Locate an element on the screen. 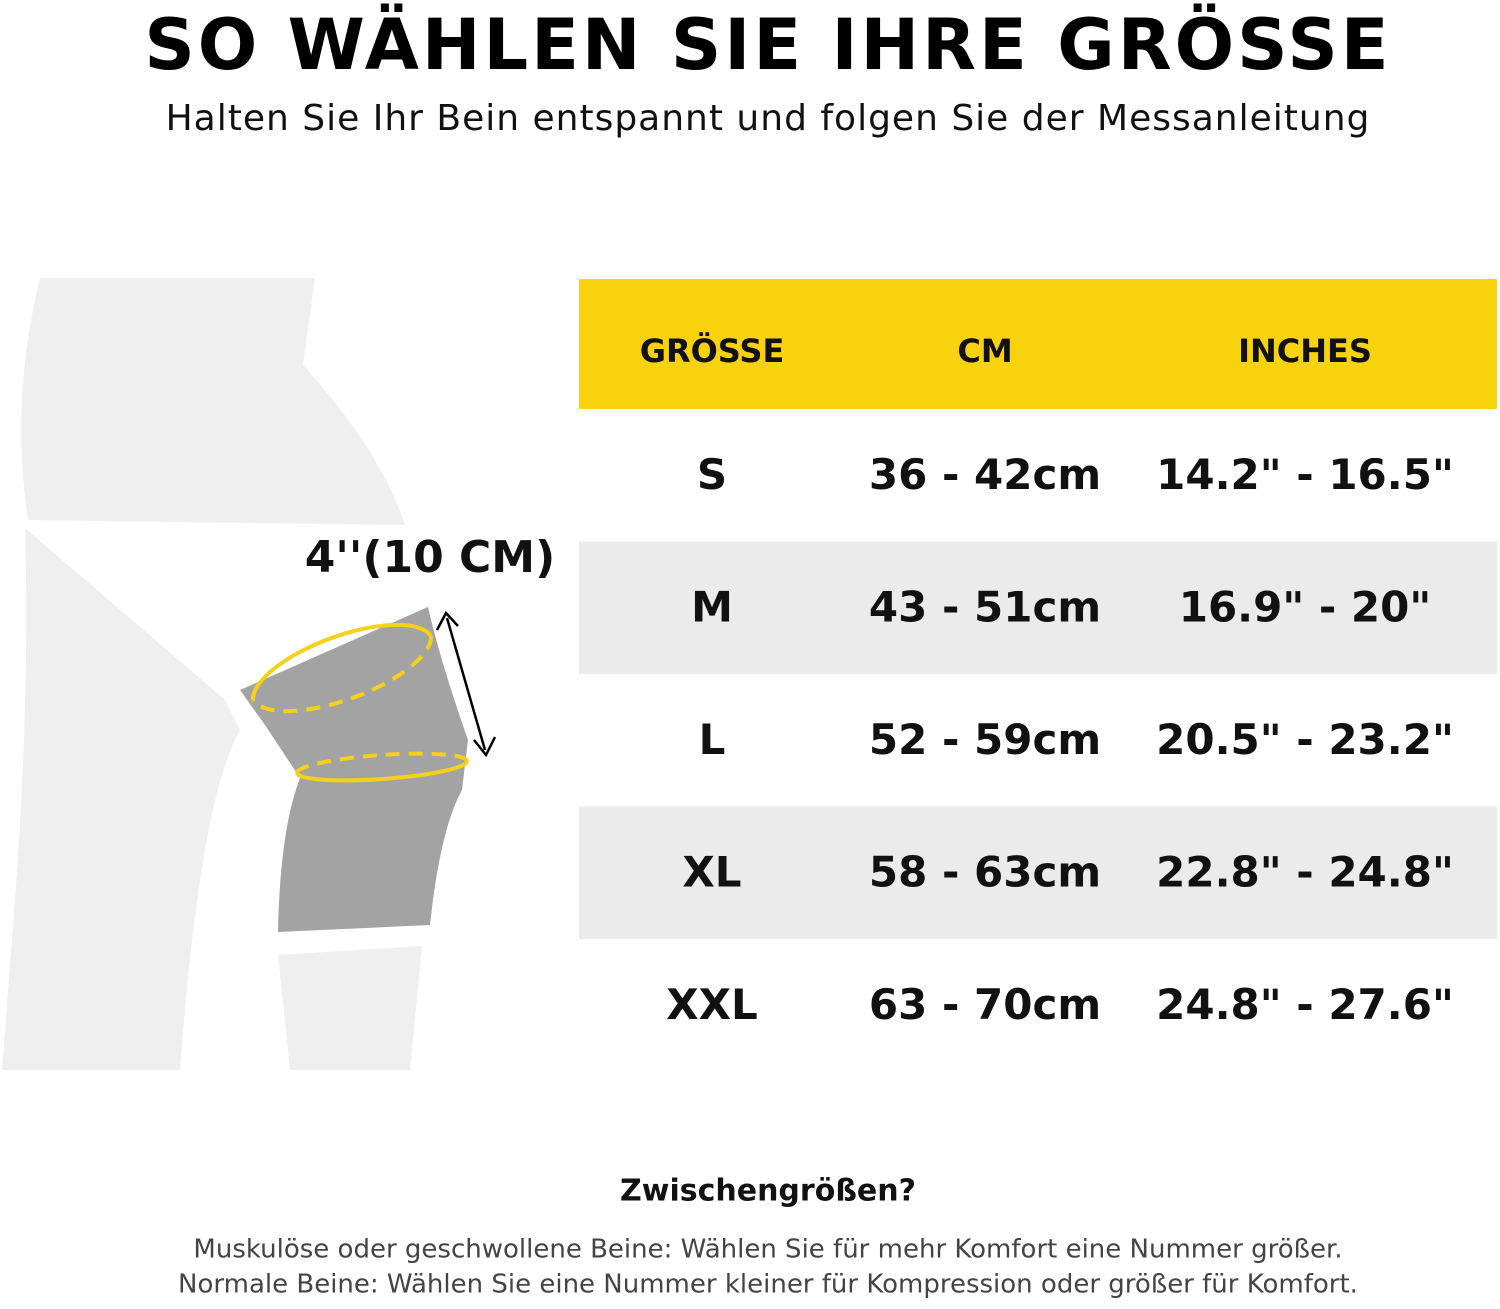  table-cell: L is located at coordinates (712, 739).